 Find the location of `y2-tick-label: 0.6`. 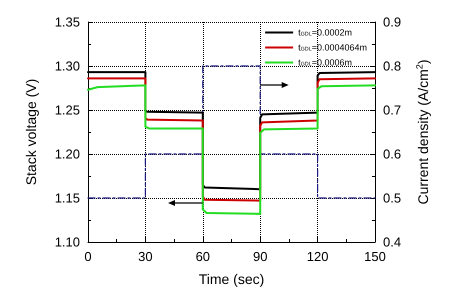

y2-tick-label: 0.6 is located at coordinates (392, 154).